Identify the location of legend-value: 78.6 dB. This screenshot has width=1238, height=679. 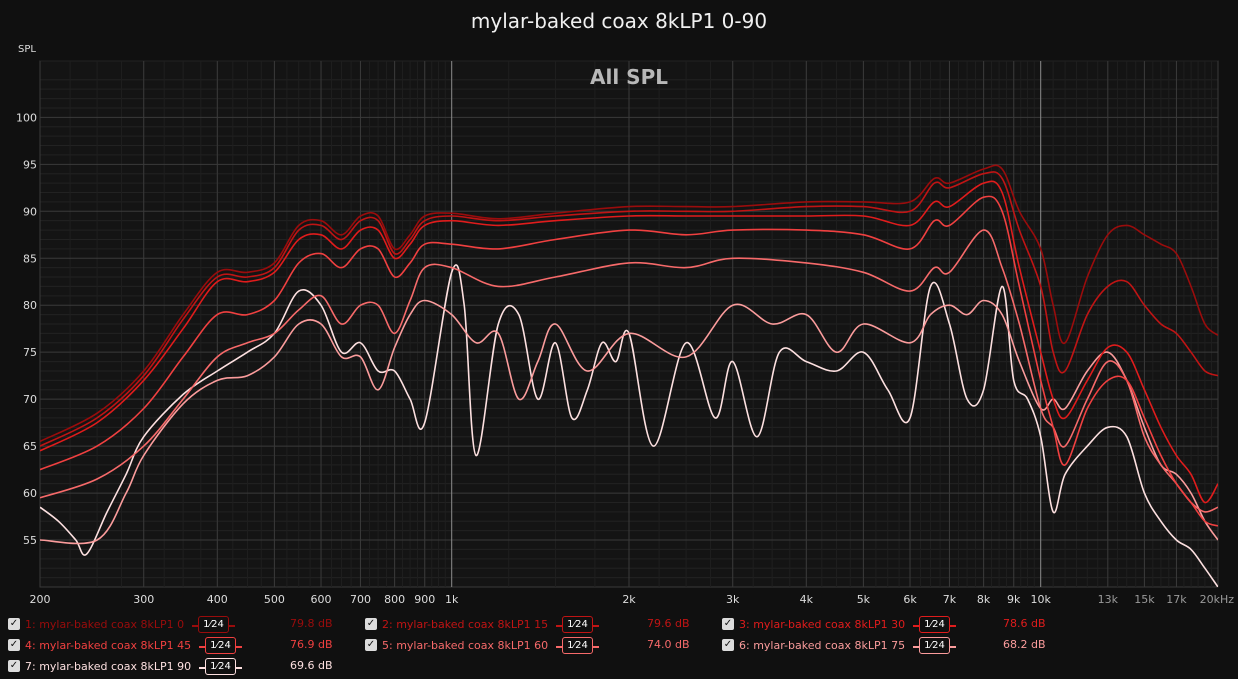
(1024, 623).